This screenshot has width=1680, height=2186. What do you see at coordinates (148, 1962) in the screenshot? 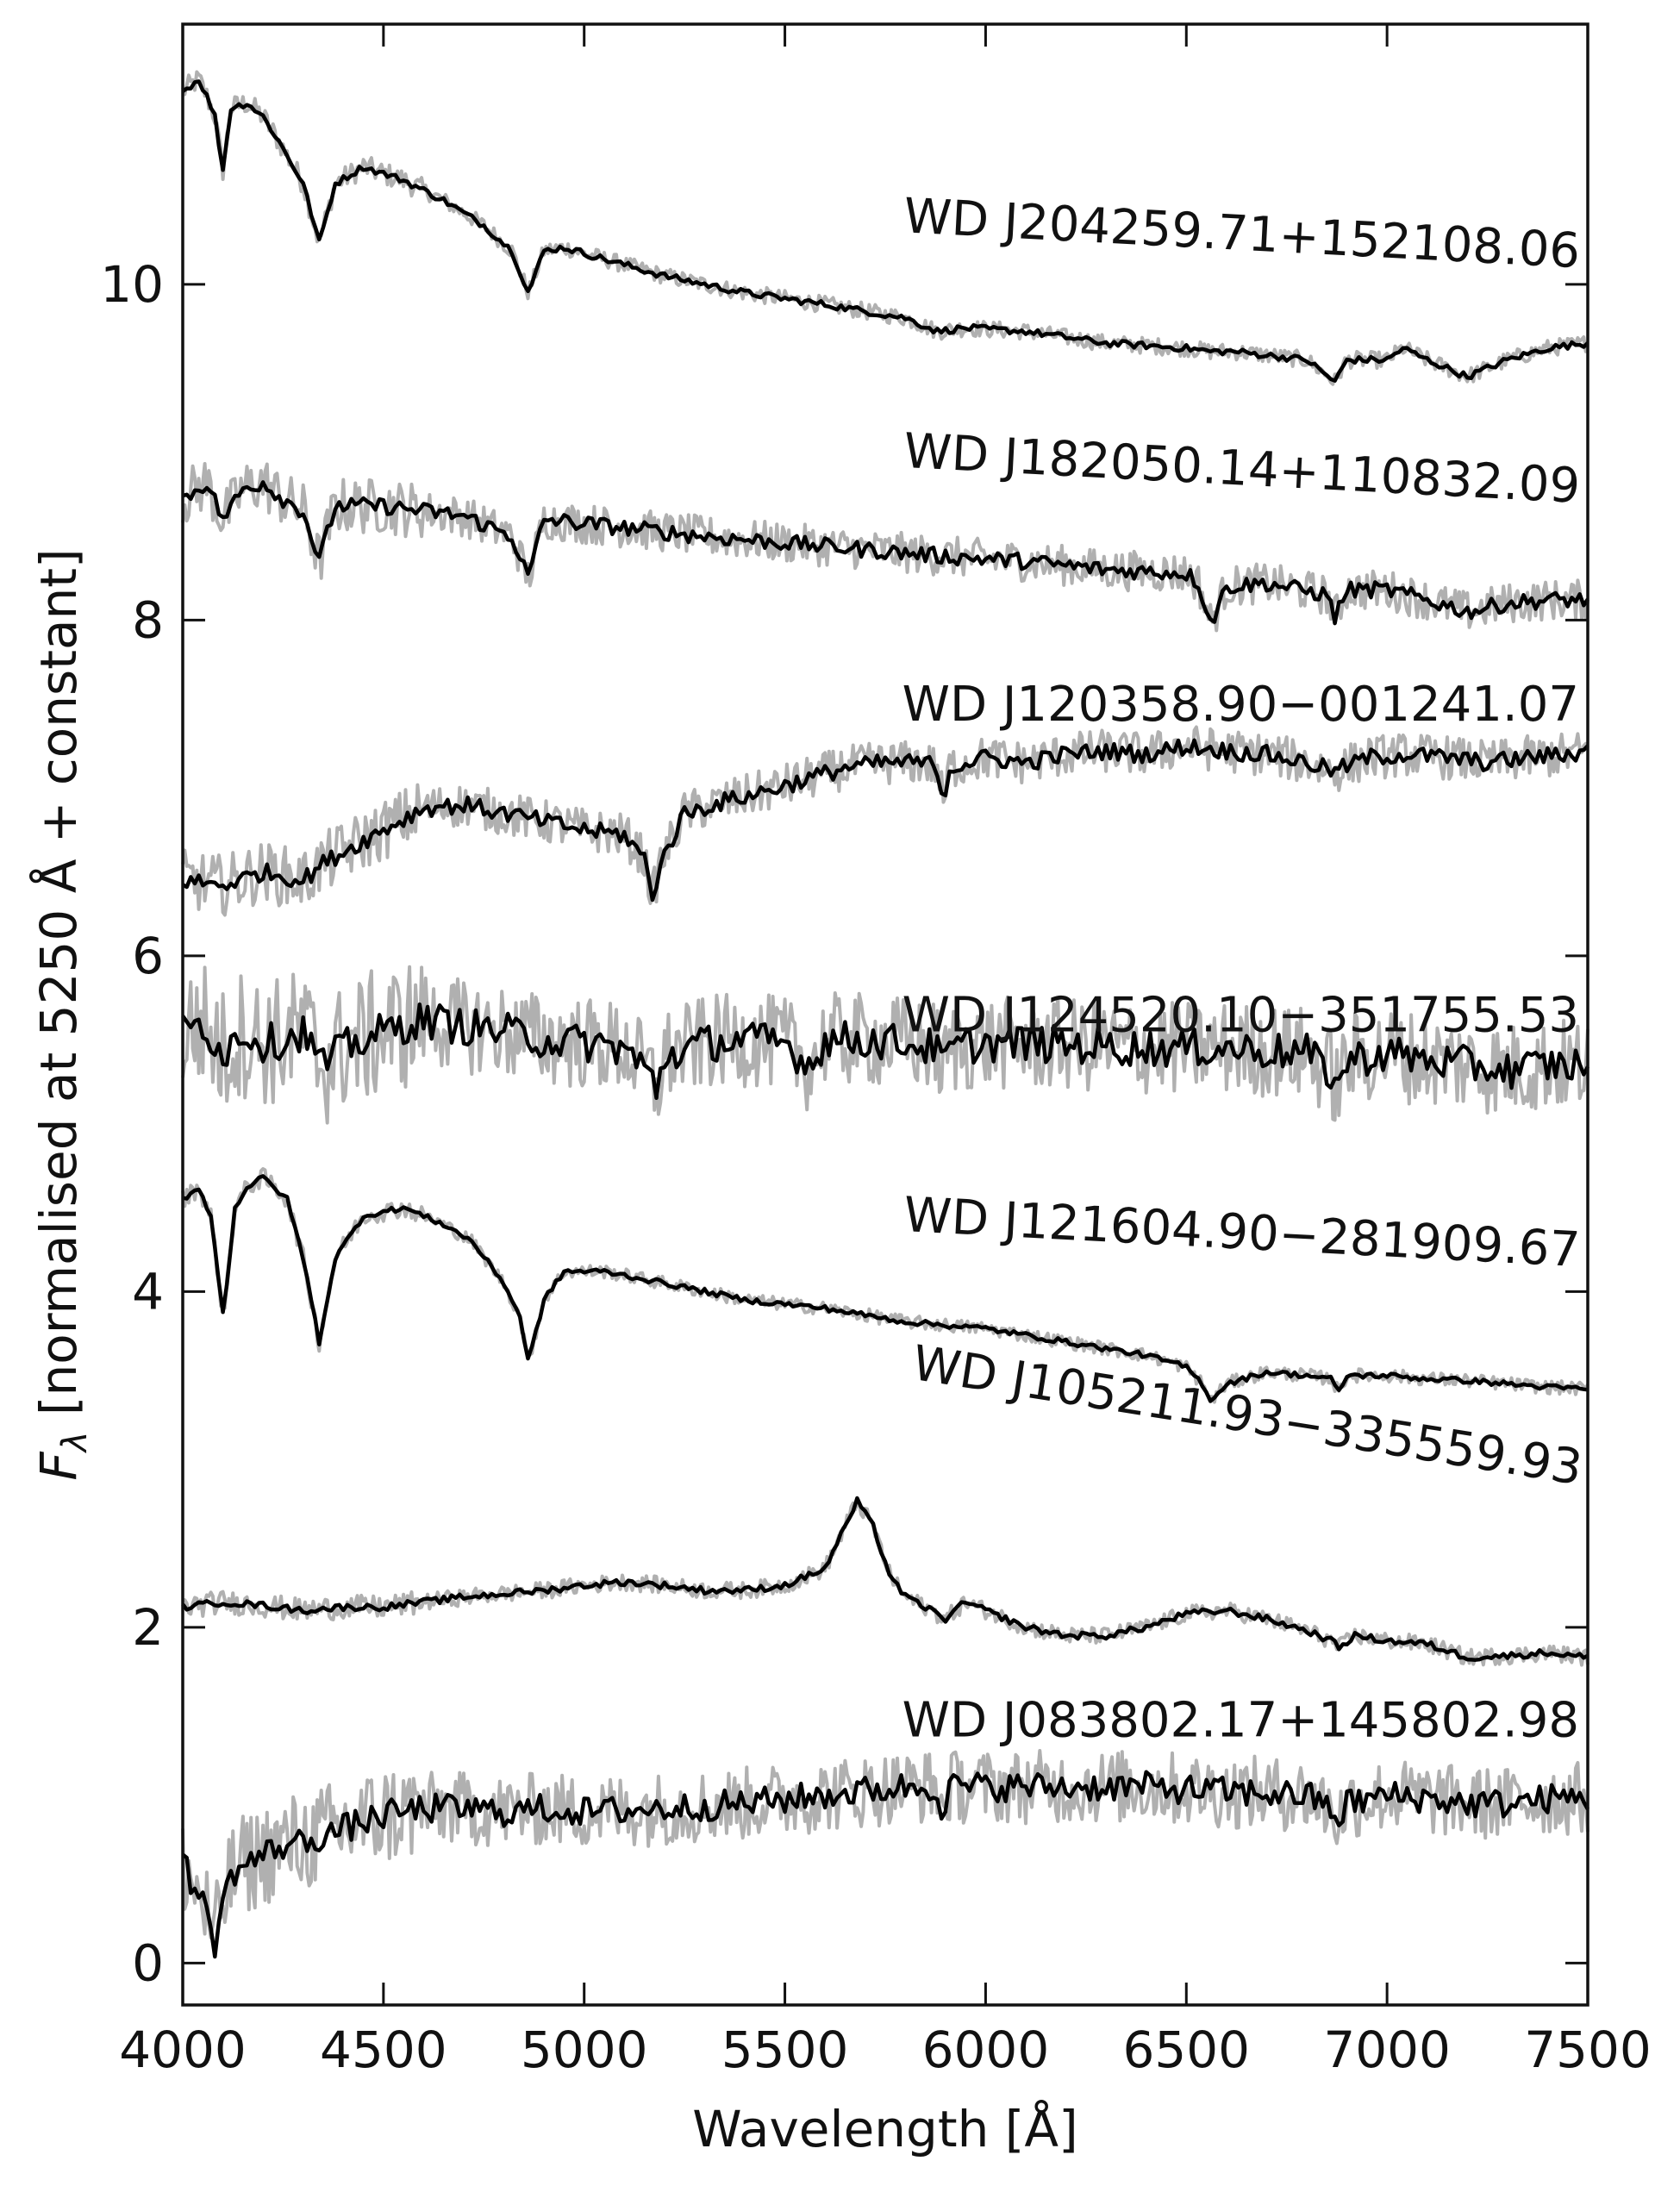
I see `y-tick-label: 0` at bounding box center [148, 1962].